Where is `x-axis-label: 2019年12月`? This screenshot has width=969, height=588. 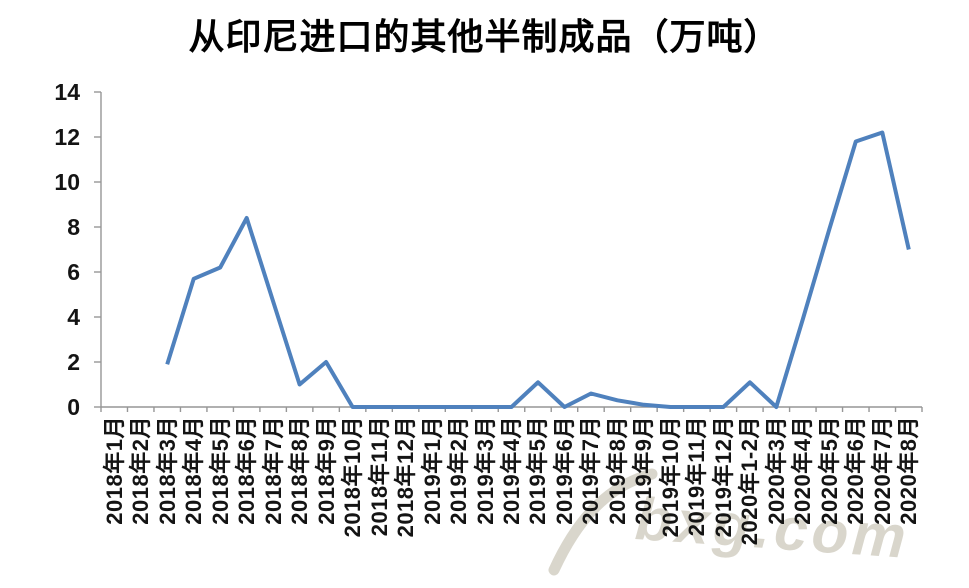
x-axis-label: 2019年12月 is located at coordinates (723, 477).